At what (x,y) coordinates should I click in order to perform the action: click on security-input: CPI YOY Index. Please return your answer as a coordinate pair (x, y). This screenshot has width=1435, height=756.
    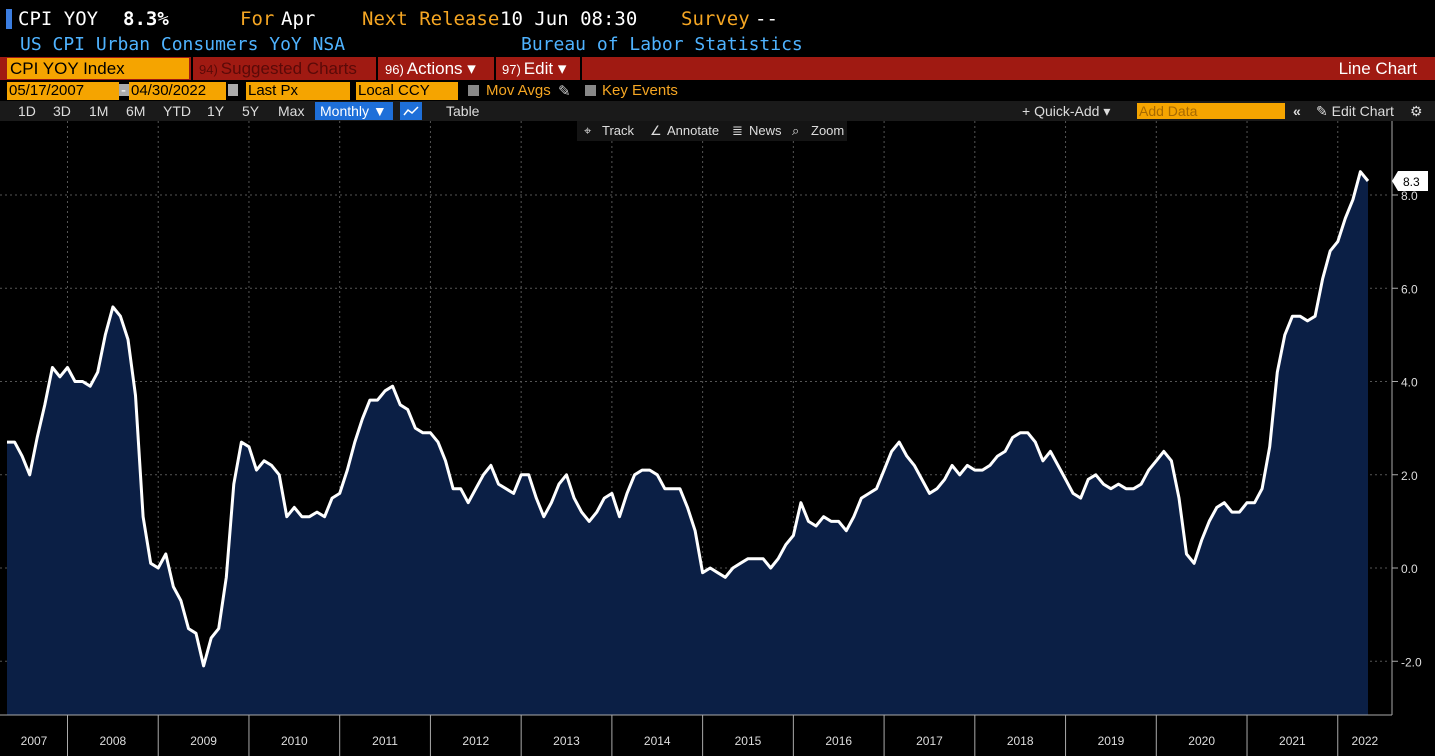
    Looking at the image, I should click on (98, 68).